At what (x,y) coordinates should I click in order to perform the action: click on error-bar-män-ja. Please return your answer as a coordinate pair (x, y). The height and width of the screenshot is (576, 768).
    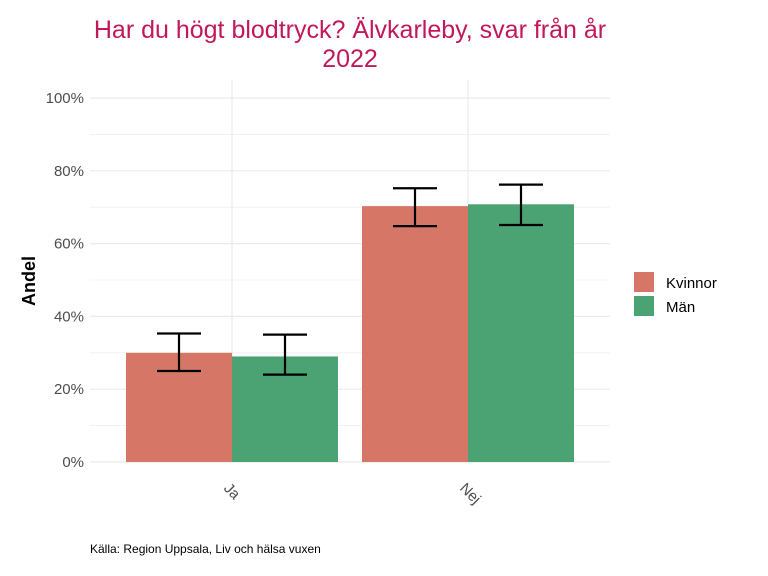
    Looking at the image, I should click on (285, 354).